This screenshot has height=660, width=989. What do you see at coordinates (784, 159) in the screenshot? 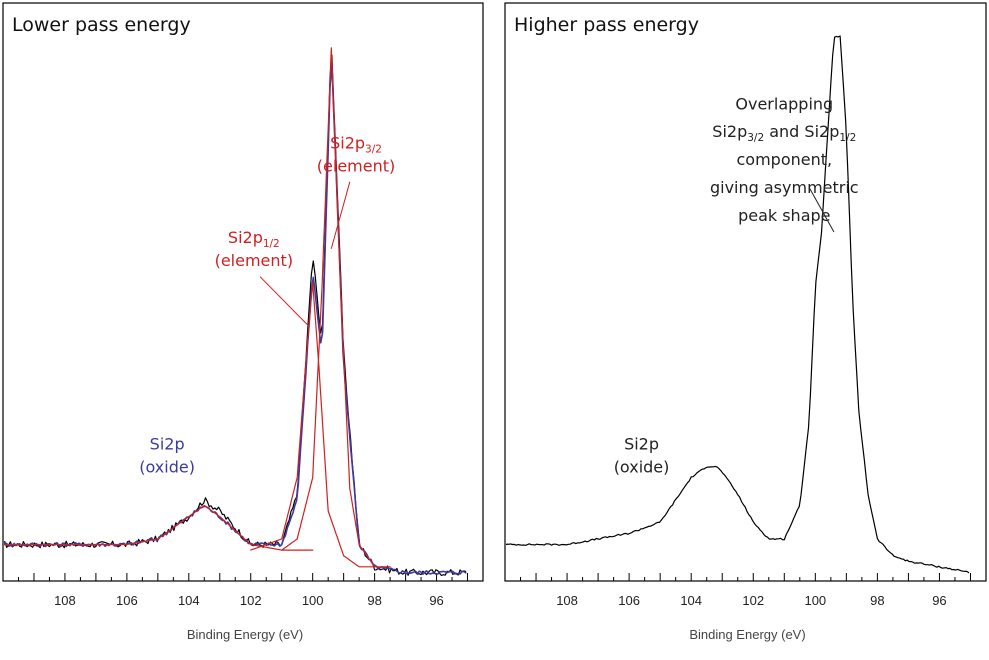
I see `annotation-label: component,` at bounding box center [784, 159].